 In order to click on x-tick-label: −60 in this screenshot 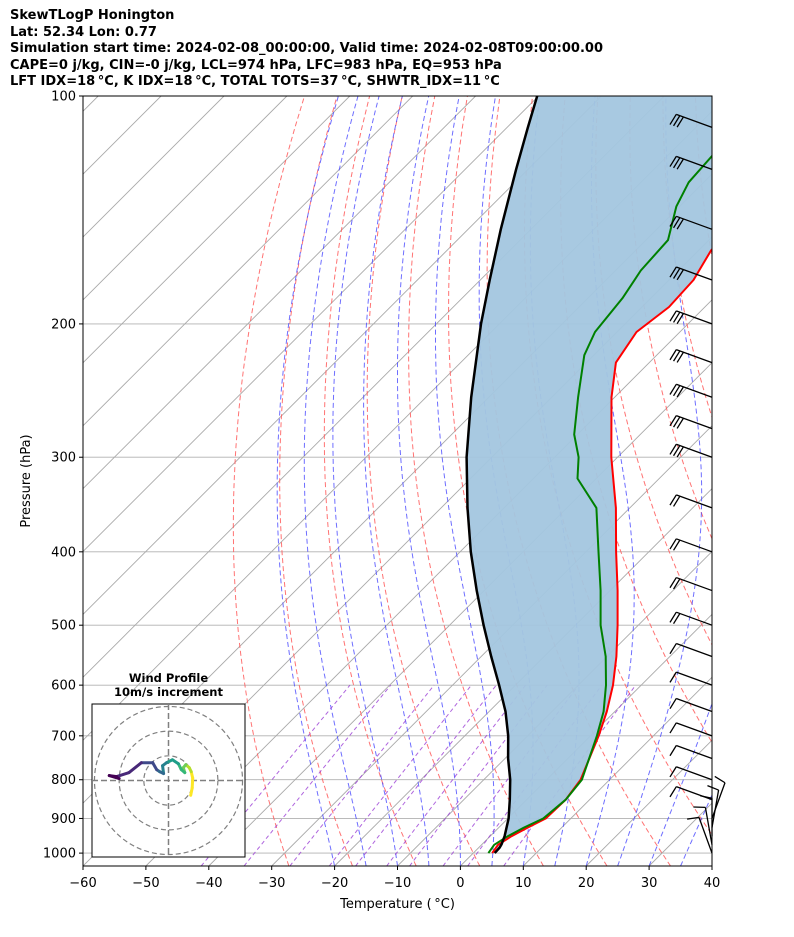, I will do `click(82, 883)`.